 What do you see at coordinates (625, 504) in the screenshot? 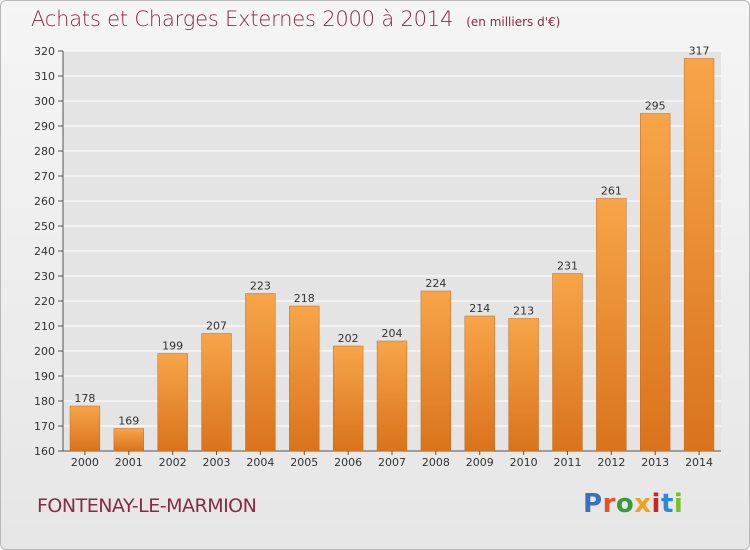
I see `logo-letter: o` at bounding box center [625, 504].